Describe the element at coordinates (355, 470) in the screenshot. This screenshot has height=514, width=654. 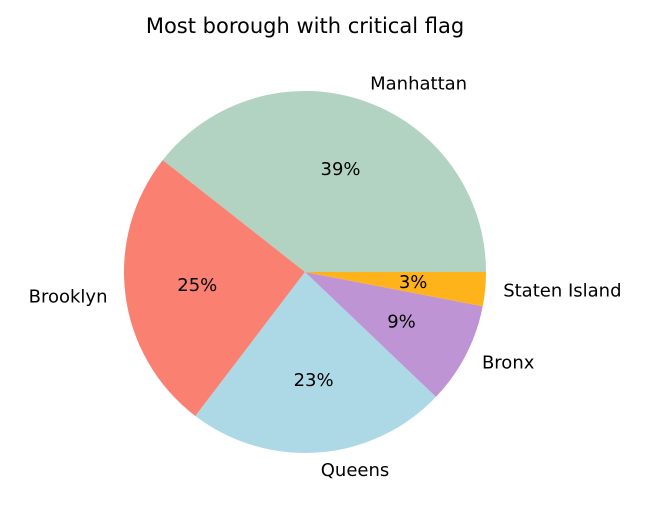
I see `slice-label-queens: Queens` at that location.